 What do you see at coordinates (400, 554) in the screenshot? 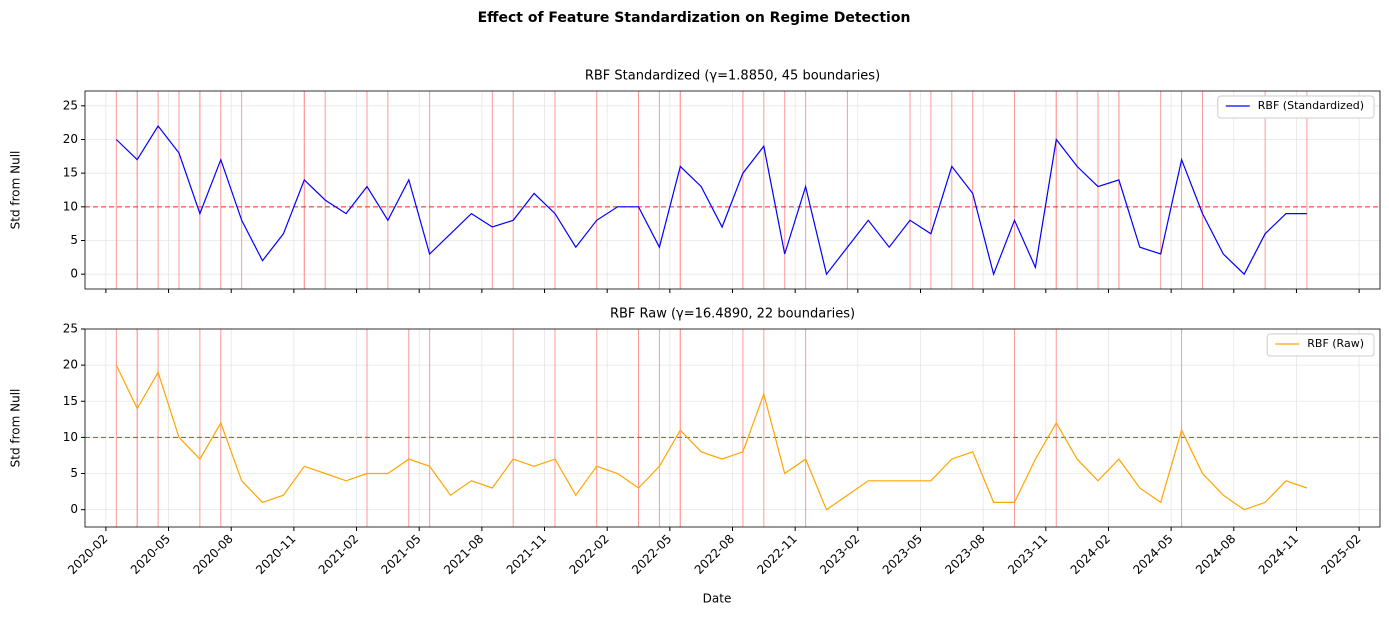
I see `x-tick-label: 2021-05` at bounding box center [400, 554].